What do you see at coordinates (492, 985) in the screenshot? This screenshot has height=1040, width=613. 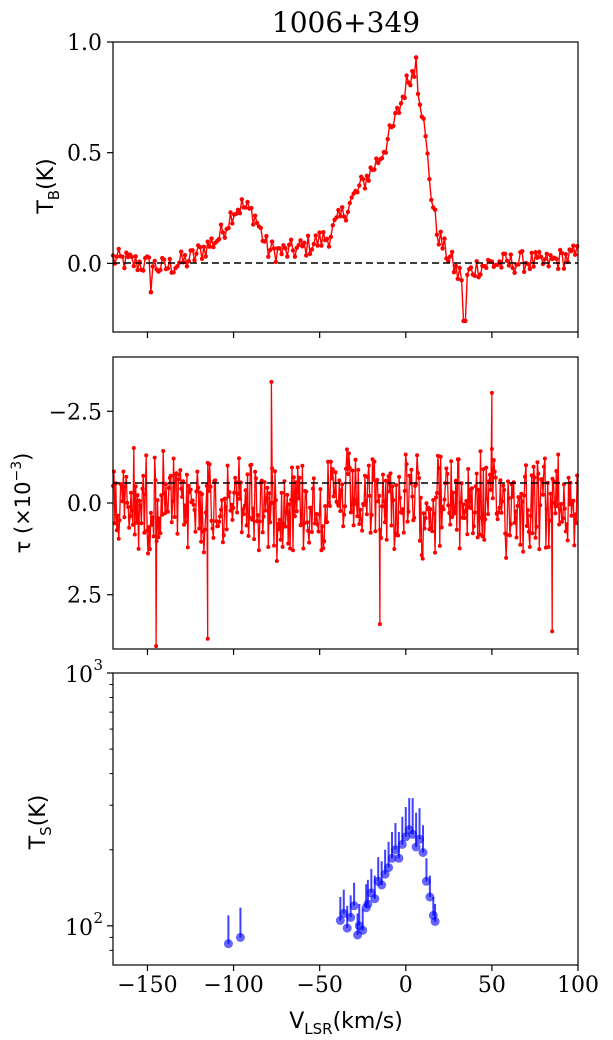 I see `x-tick-label: 50` at bounding box center [492, 985].